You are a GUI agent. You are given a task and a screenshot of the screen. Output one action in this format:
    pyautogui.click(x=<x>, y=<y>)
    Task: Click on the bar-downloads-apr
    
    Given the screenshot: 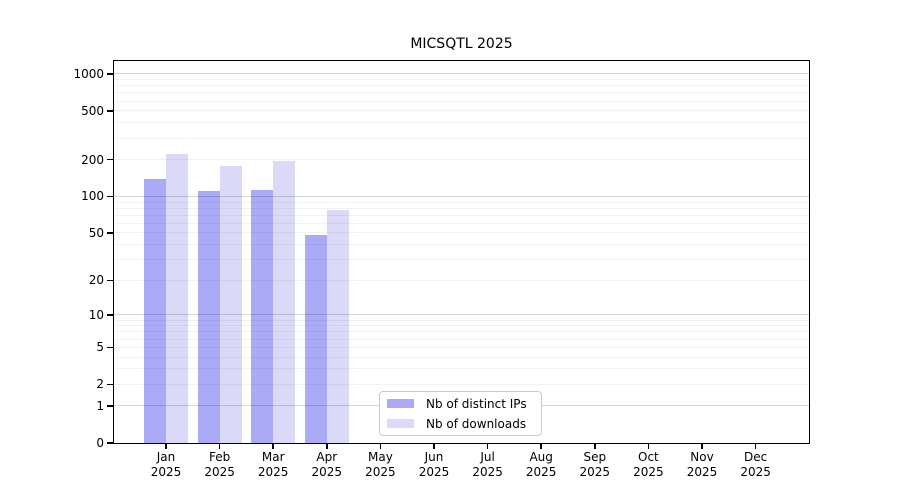 What is the action you would take?
    pyautogui.click(x=337, y=326)
    